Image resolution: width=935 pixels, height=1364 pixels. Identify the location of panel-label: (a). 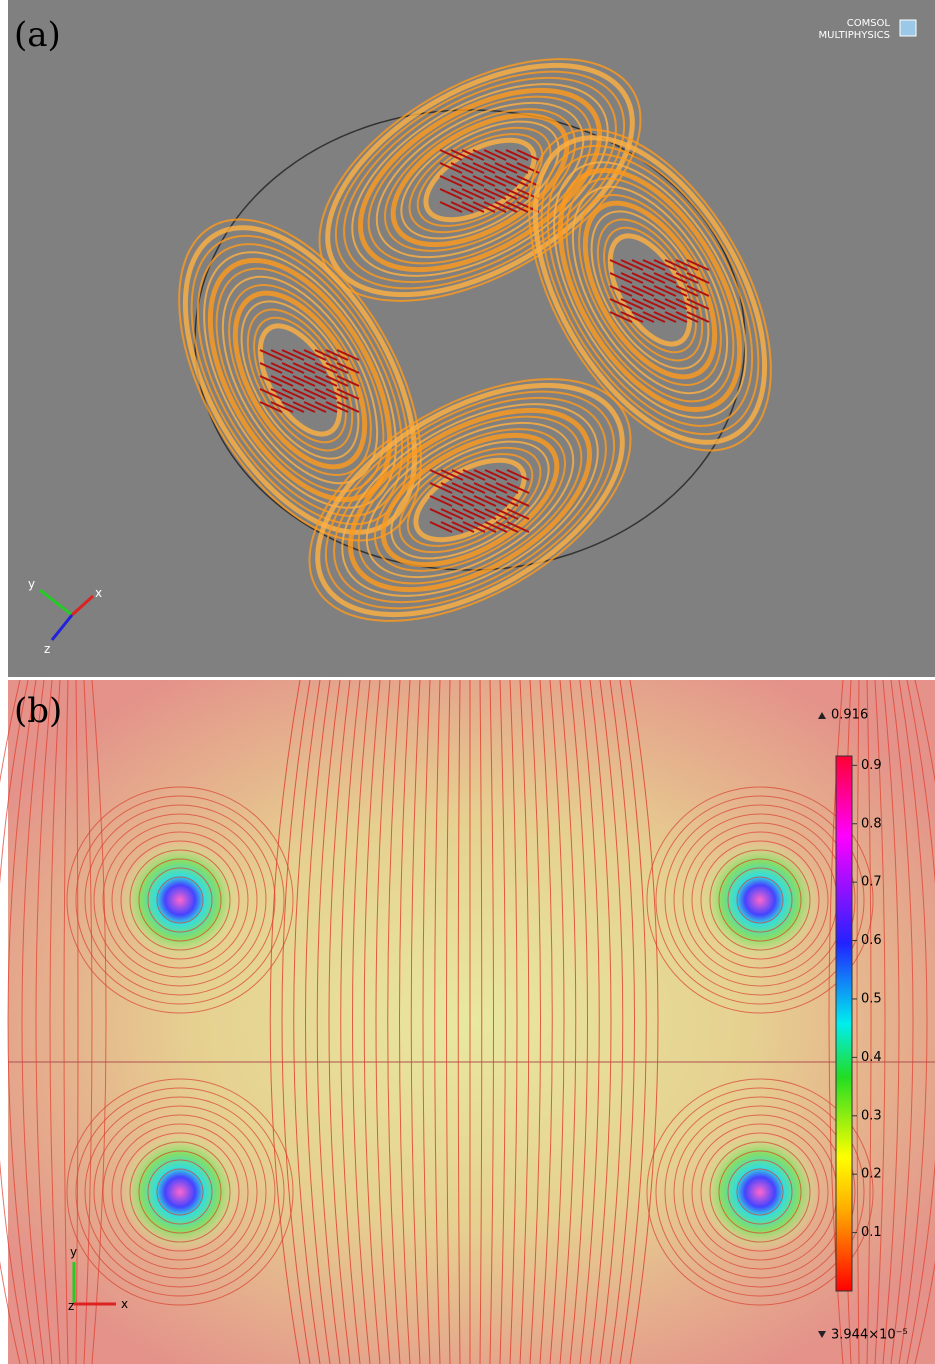
(37, 35).